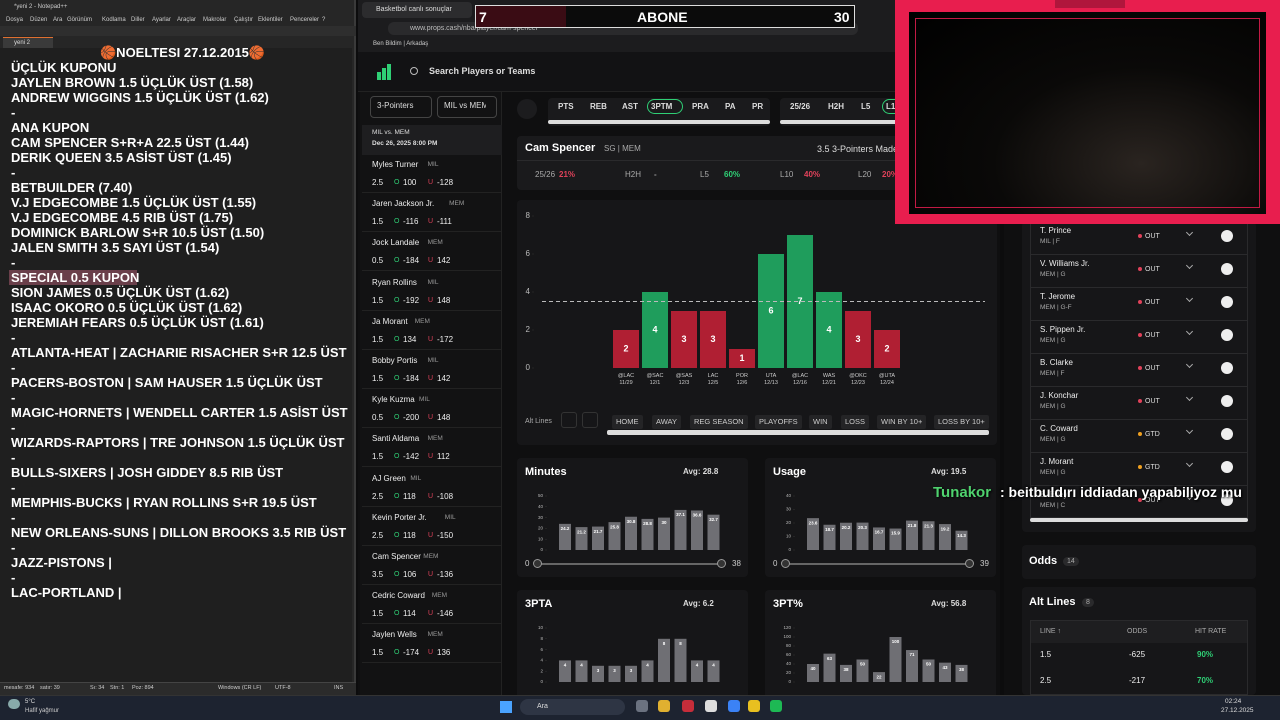 The width and height of the screenshot is (1280, 720). Describe the element at coordinates (401, 44) in the screenshot. I see `bookmark: Ben Bildim | Arkadaş` at that location.